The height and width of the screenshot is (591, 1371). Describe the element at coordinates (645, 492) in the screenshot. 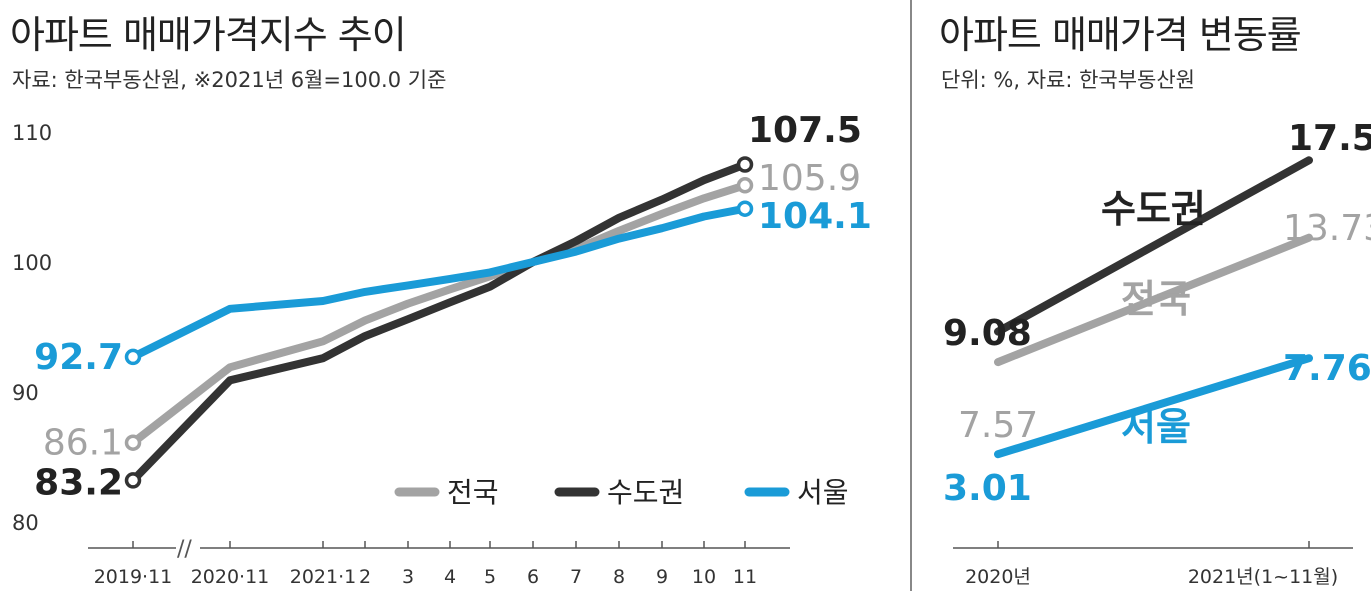

I see `legend-label-capital: 수도권` at that location.